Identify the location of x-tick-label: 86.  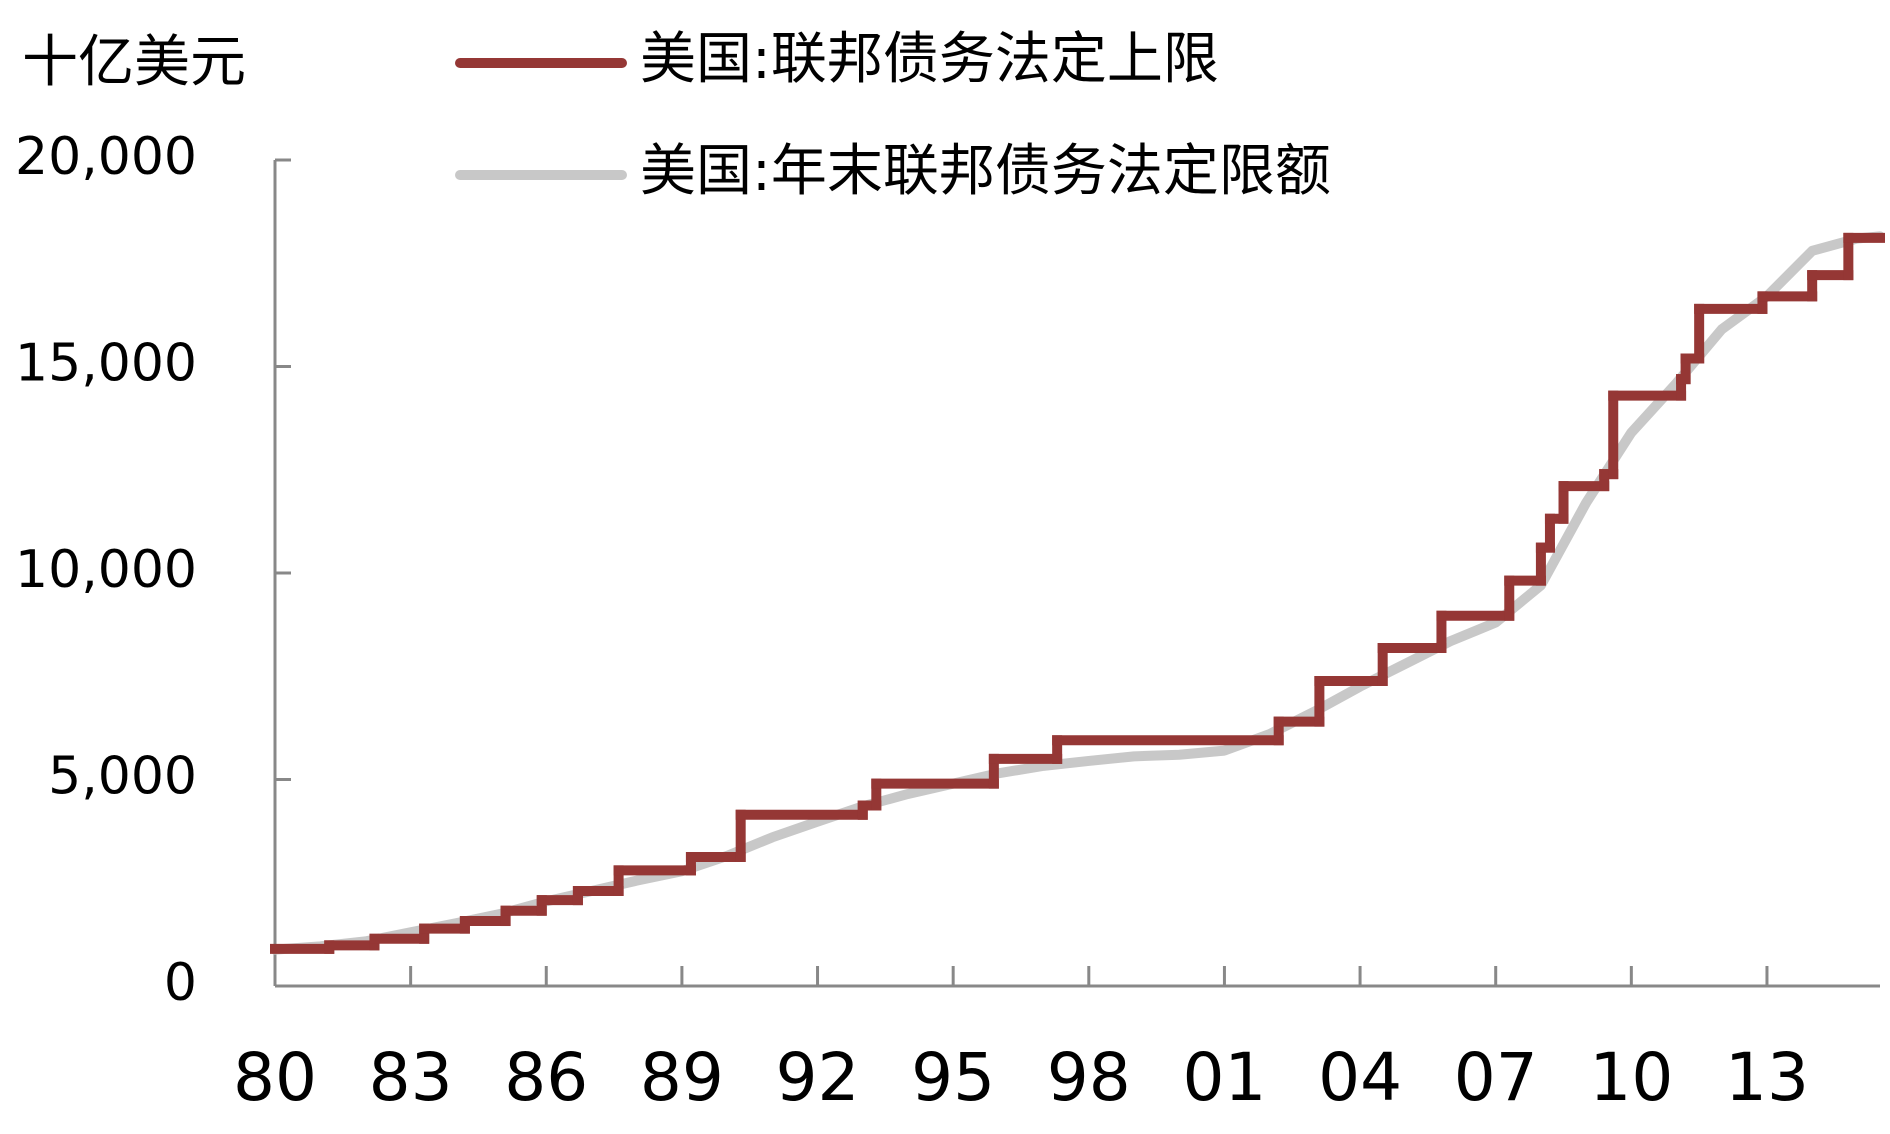
(546, 1077).